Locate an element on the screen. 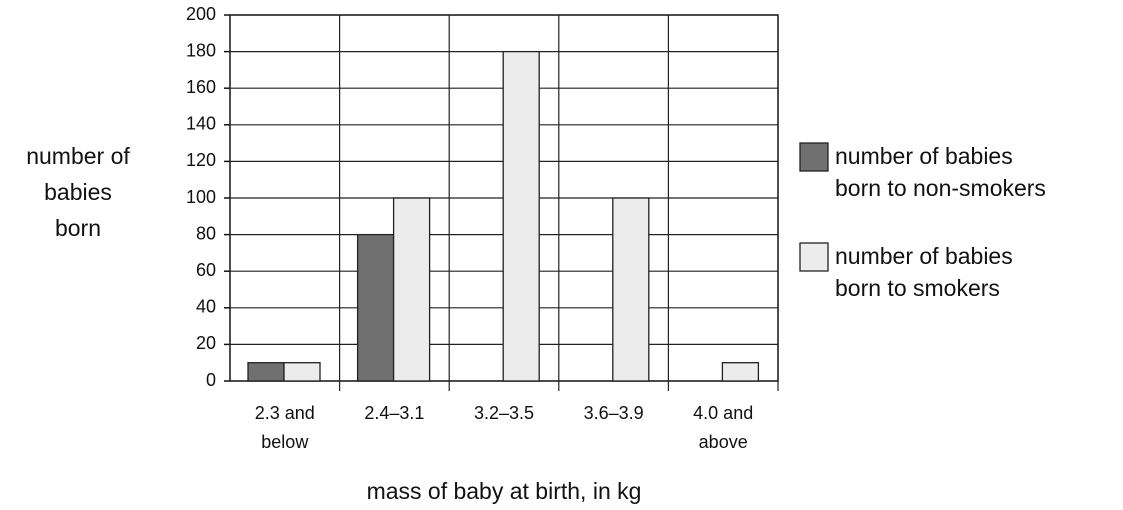 This screenshot has height=510, width=1123. y-tick-label: 20 is located at coordinates (206, 343).